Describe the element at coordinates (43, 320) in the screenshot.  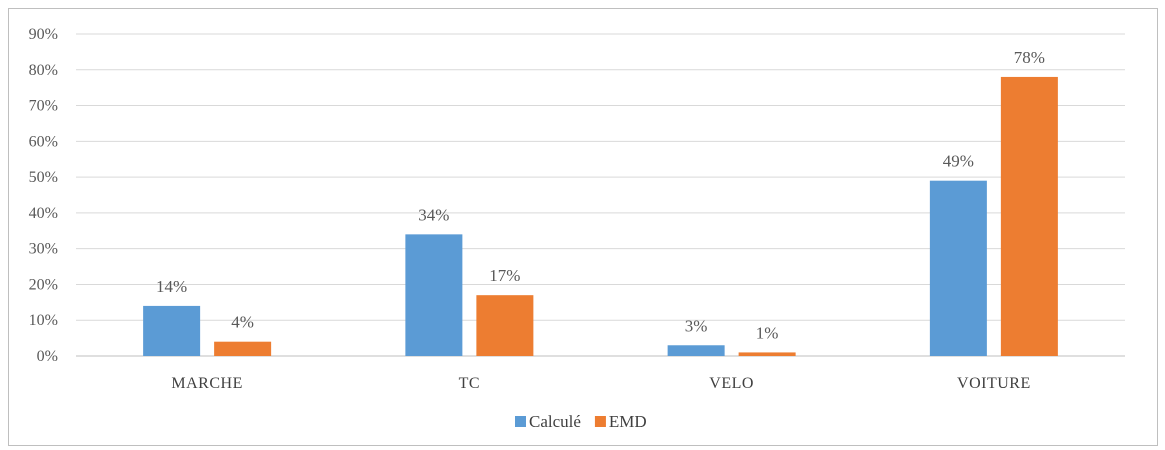
I see `y-tick-label: 10%` at that location.